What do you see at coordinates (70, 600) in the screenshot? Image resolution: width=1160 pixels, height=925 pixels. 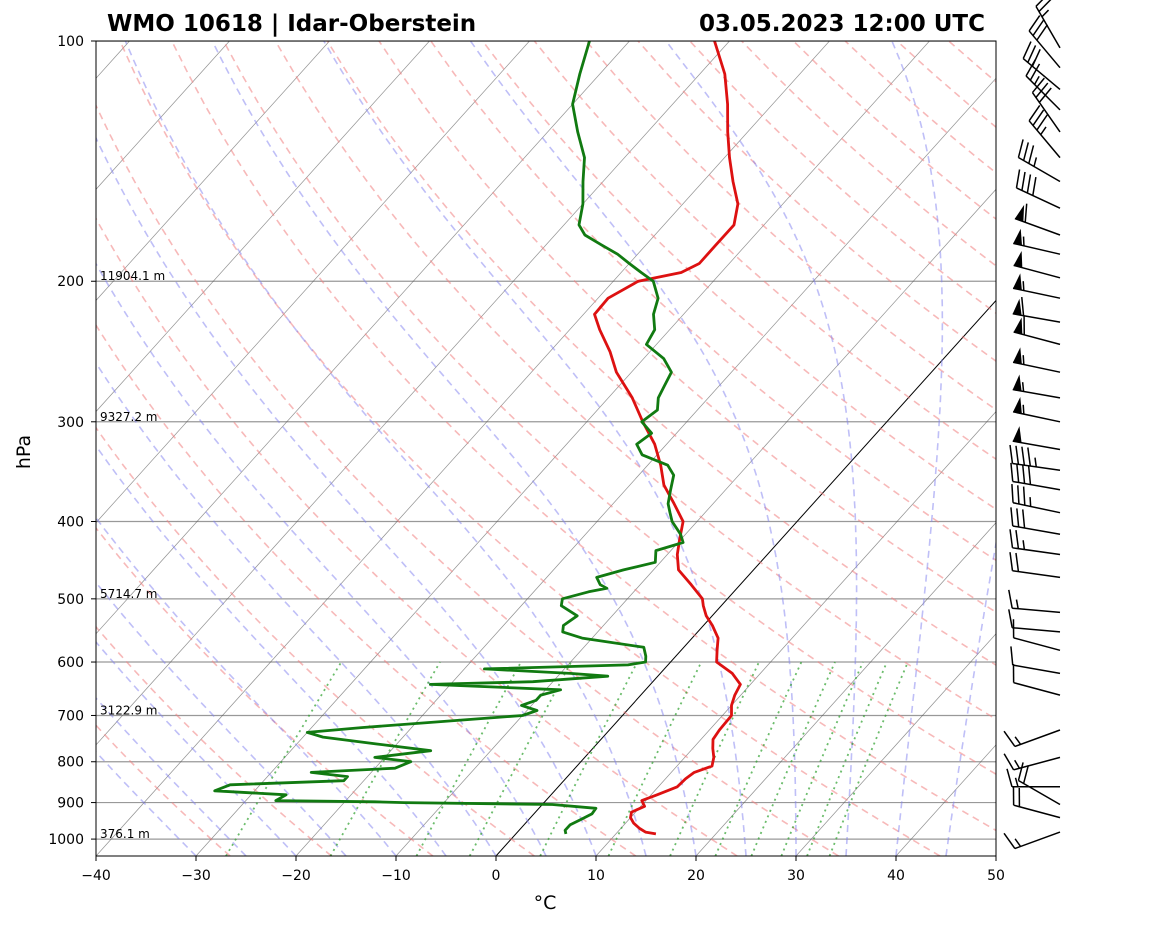 I see `y-tick-label: 500` at bounding box center [70, 600].